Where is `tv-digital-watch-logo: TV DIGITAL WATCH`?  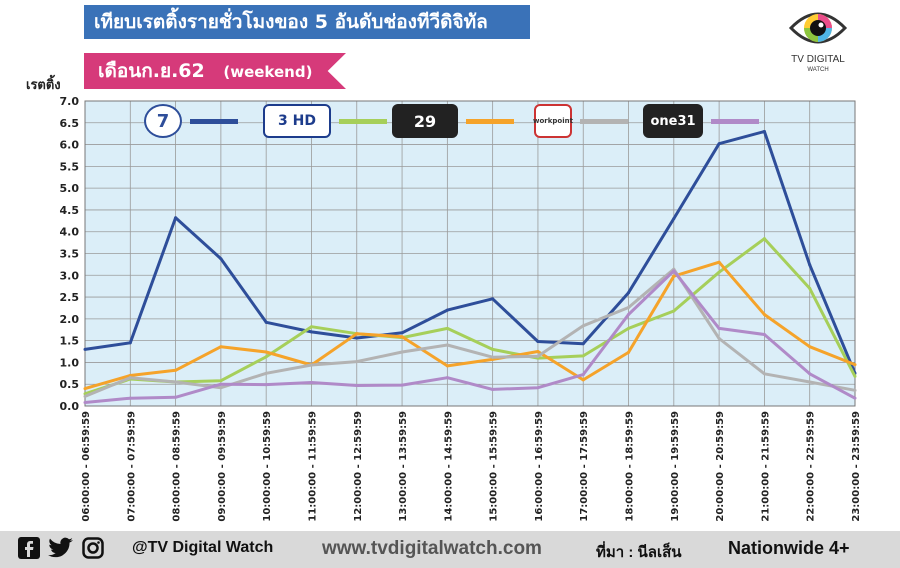
tv-digital-watch-logo: TV DIGITAL WATCH is located at coordinates (818, 41).